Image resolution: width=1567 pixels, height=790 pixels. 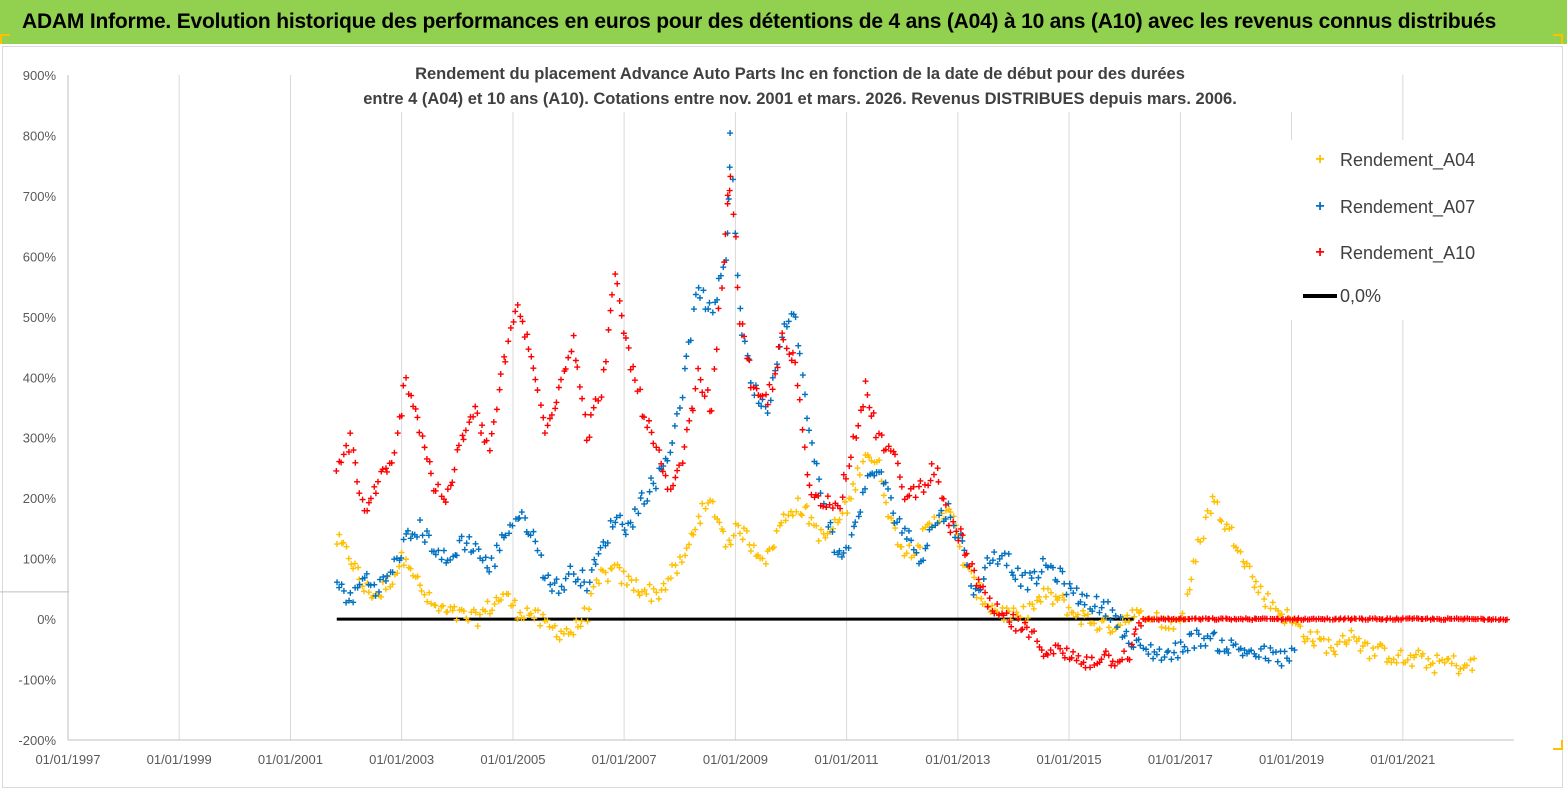 What do you see at coordinates (40, 317) in the screenshot?
I see `y-tick-label: 500%` at bounding box center [40, 317].